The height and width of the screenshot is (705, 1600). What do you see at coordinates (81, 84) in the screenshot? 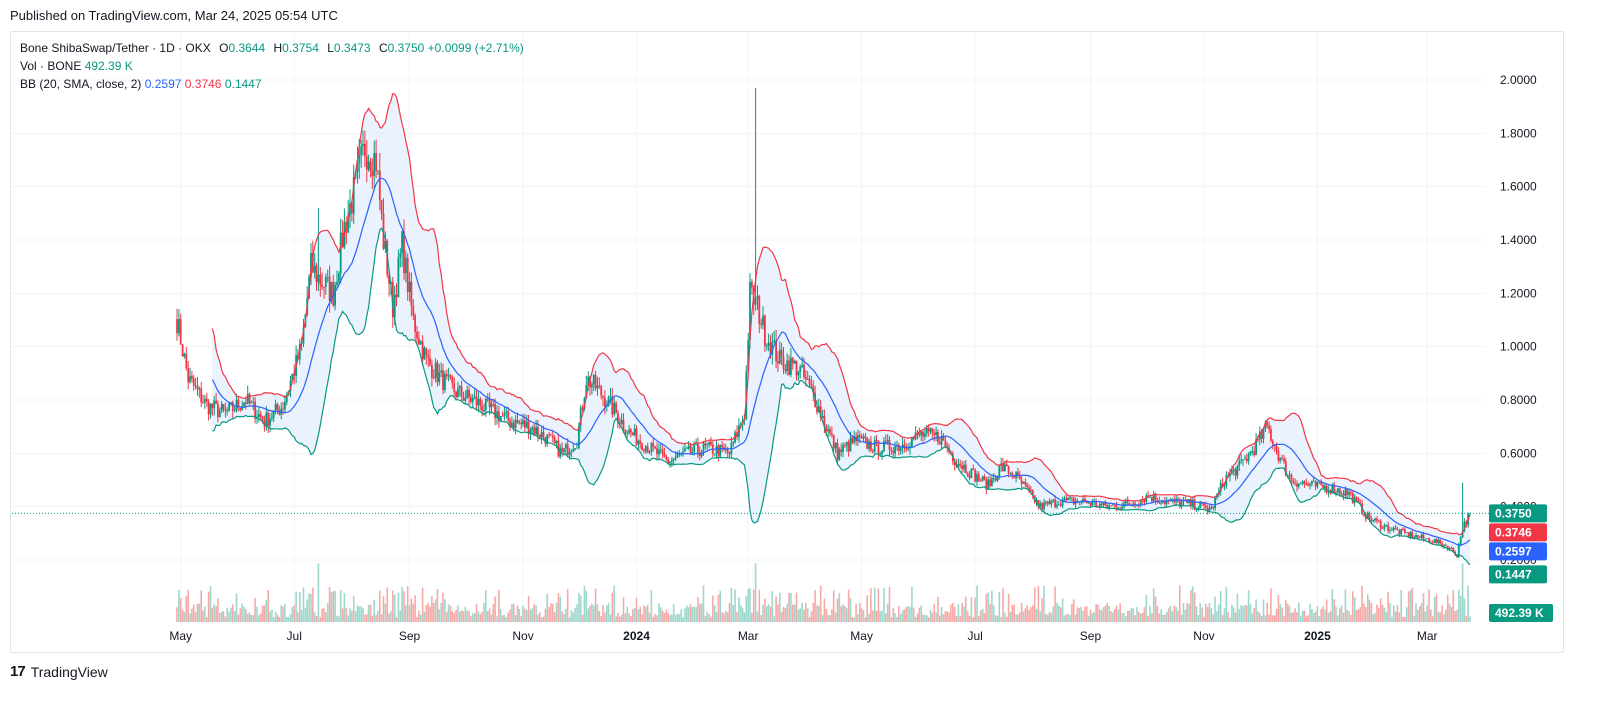
I see `bb-label: BB (20, SMA, close, 2)` at bounding box center [81, 84].